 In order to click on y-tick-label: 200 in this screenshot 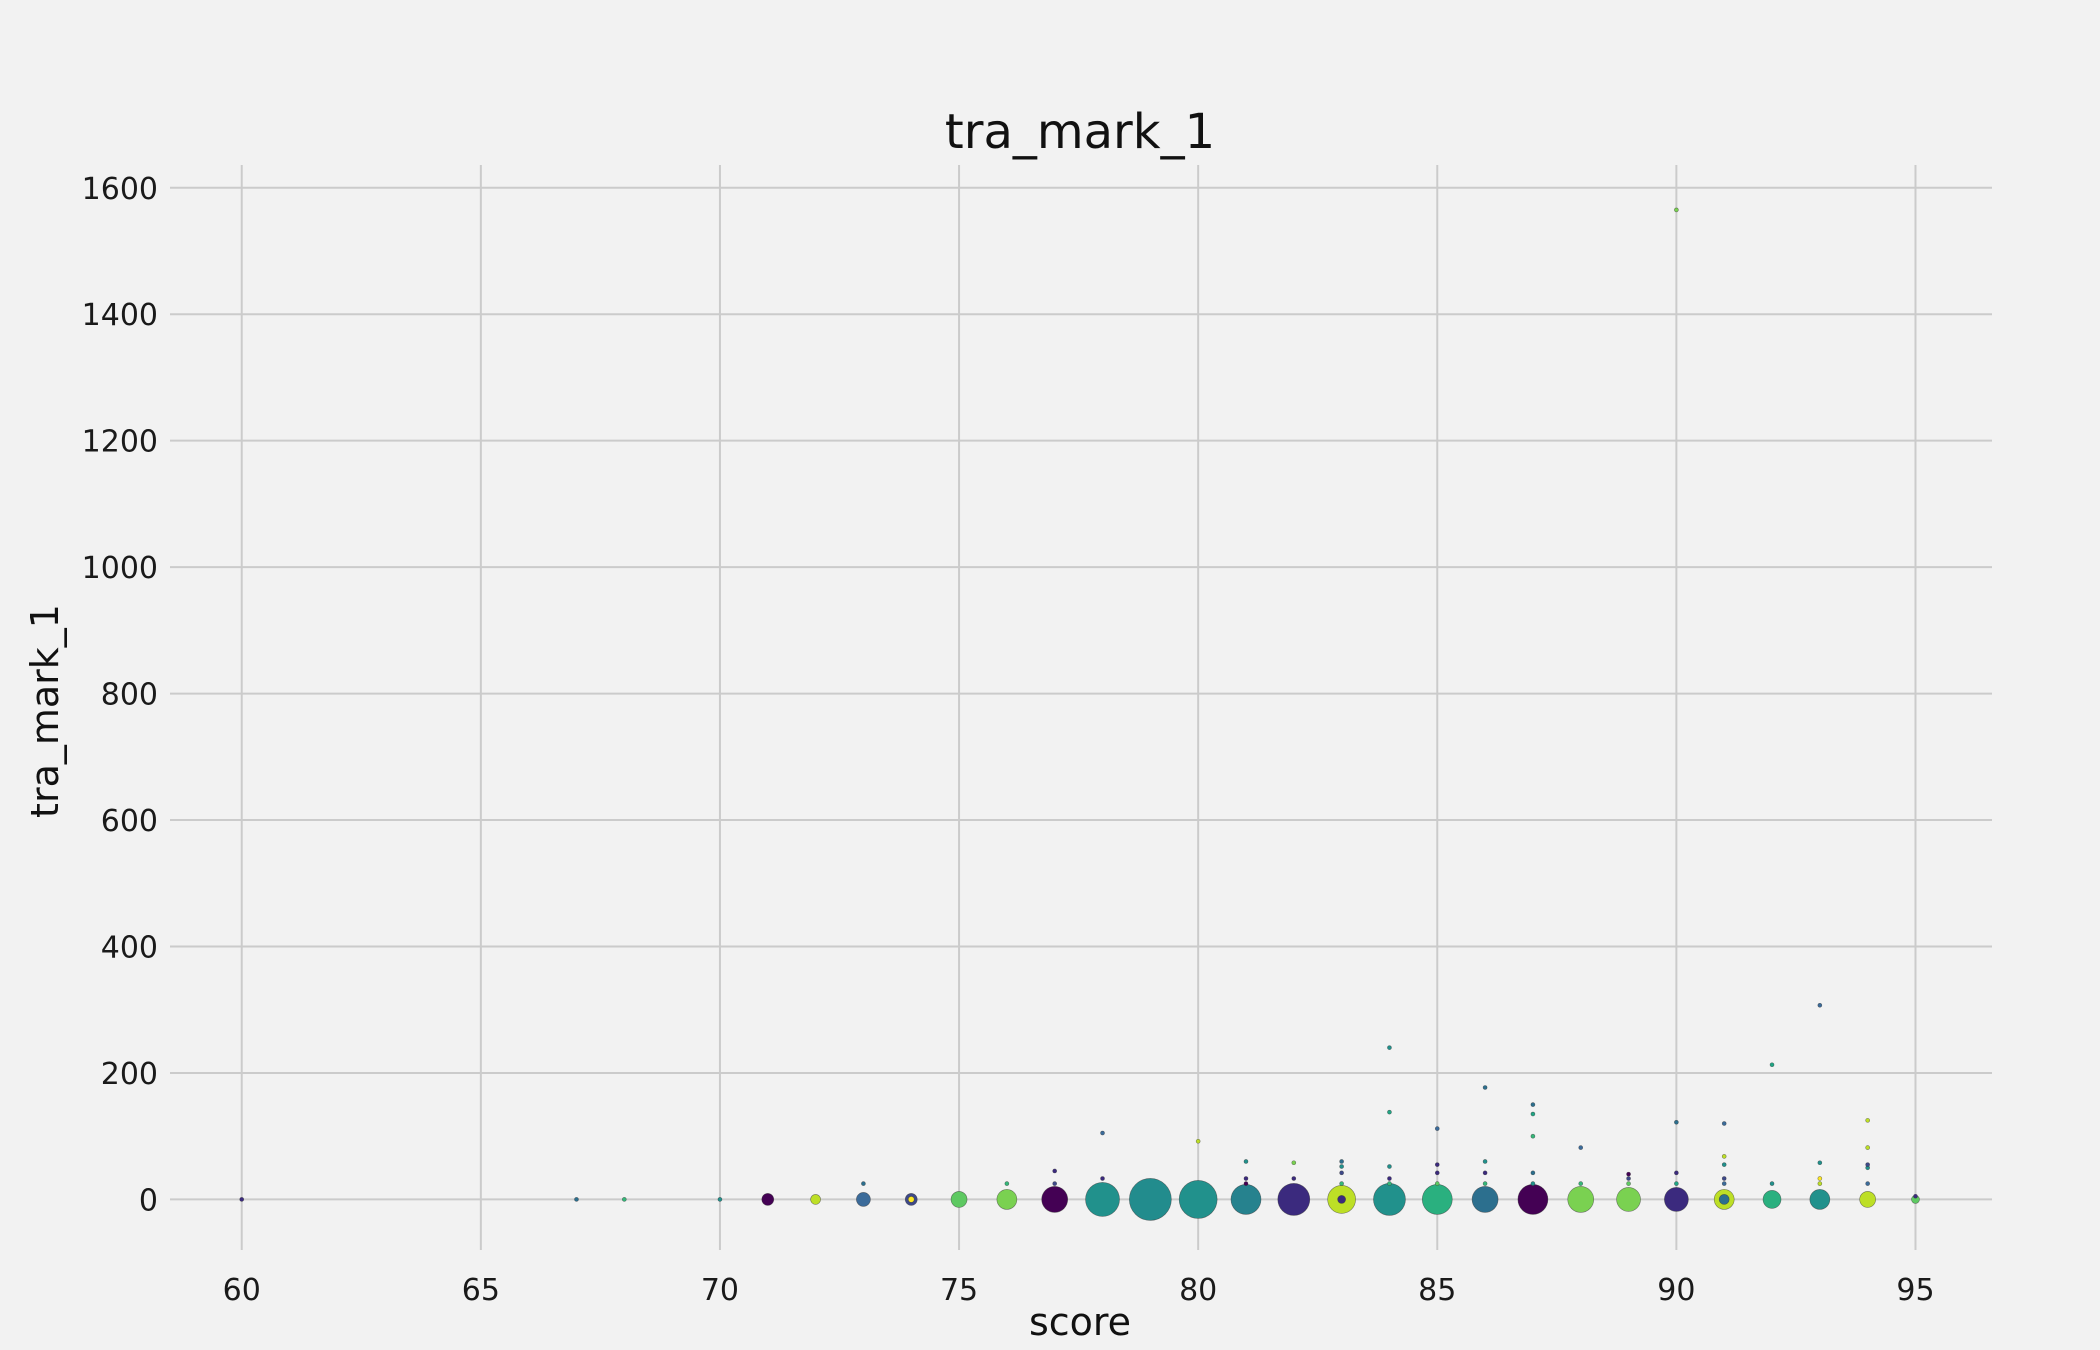, I will do `click(129, 1074)`.